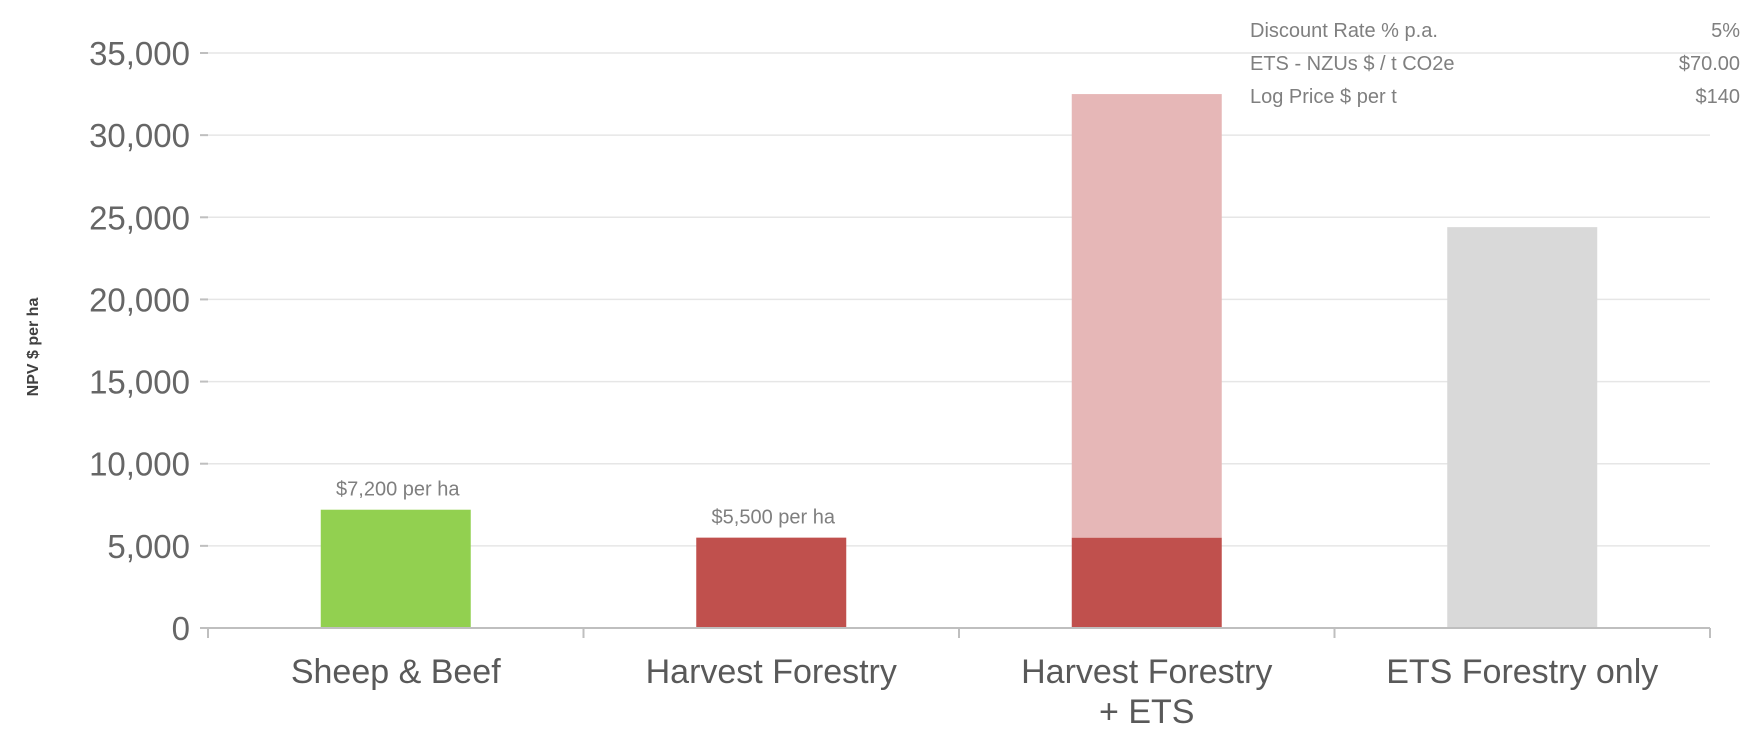 The image size is (1755, 730). I want to click on y-tick-label: 10,000, so click(139, 464).